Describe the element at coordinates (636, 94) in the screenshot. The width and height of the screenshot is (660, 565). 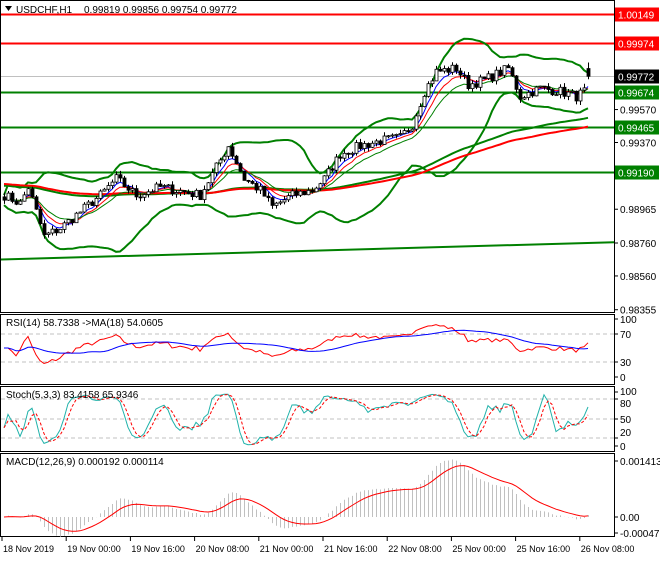
I see `level-label: 0.99674` at that location.